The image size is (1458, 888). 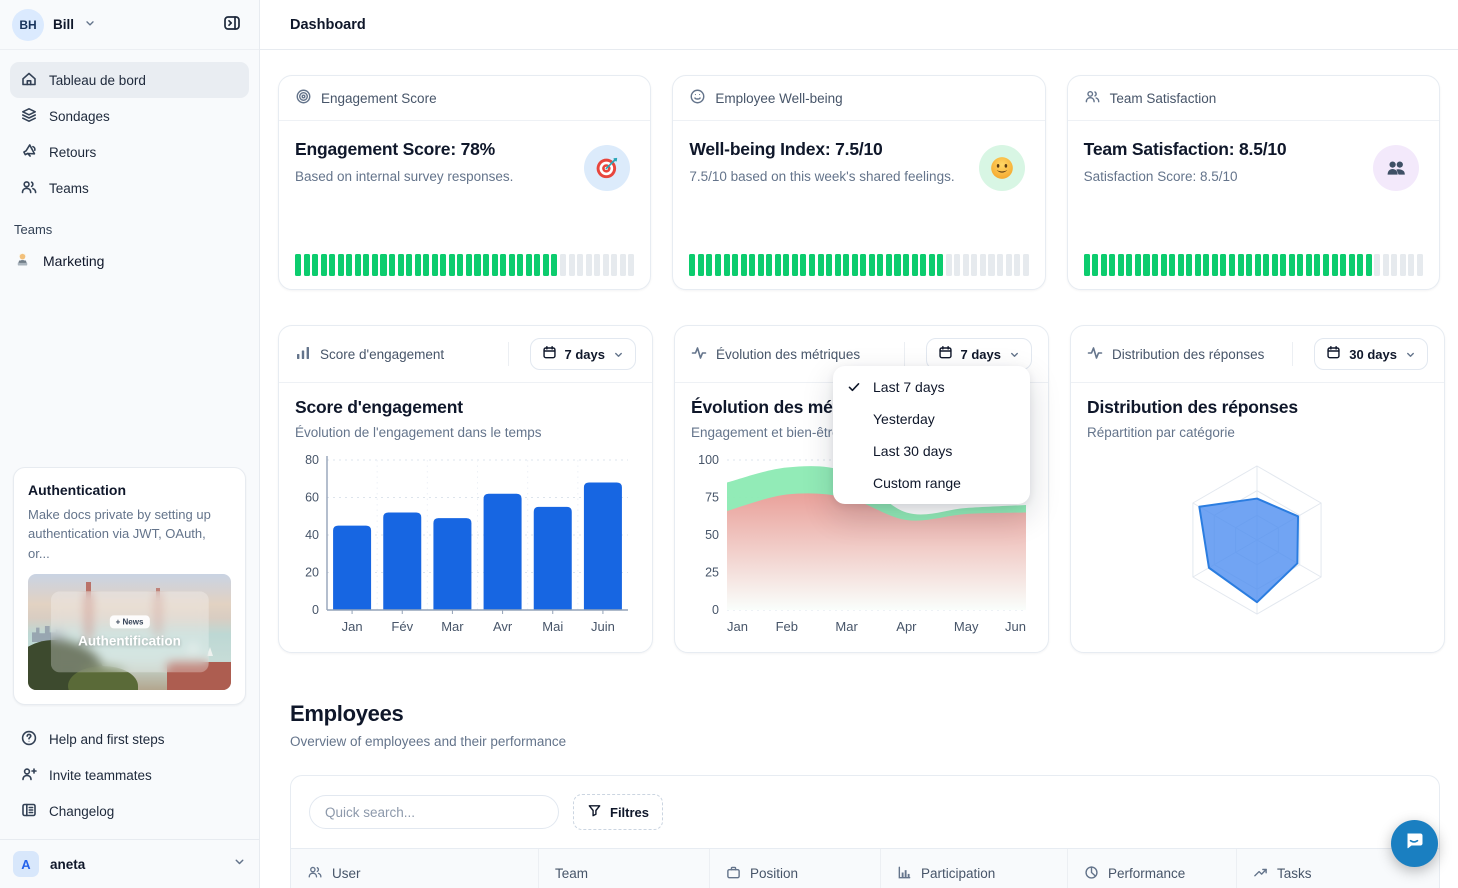 What do you see at coordinates (452, 626) in the screenshot?
I see `svg-text: Mar` at bounding box center [452, 626].